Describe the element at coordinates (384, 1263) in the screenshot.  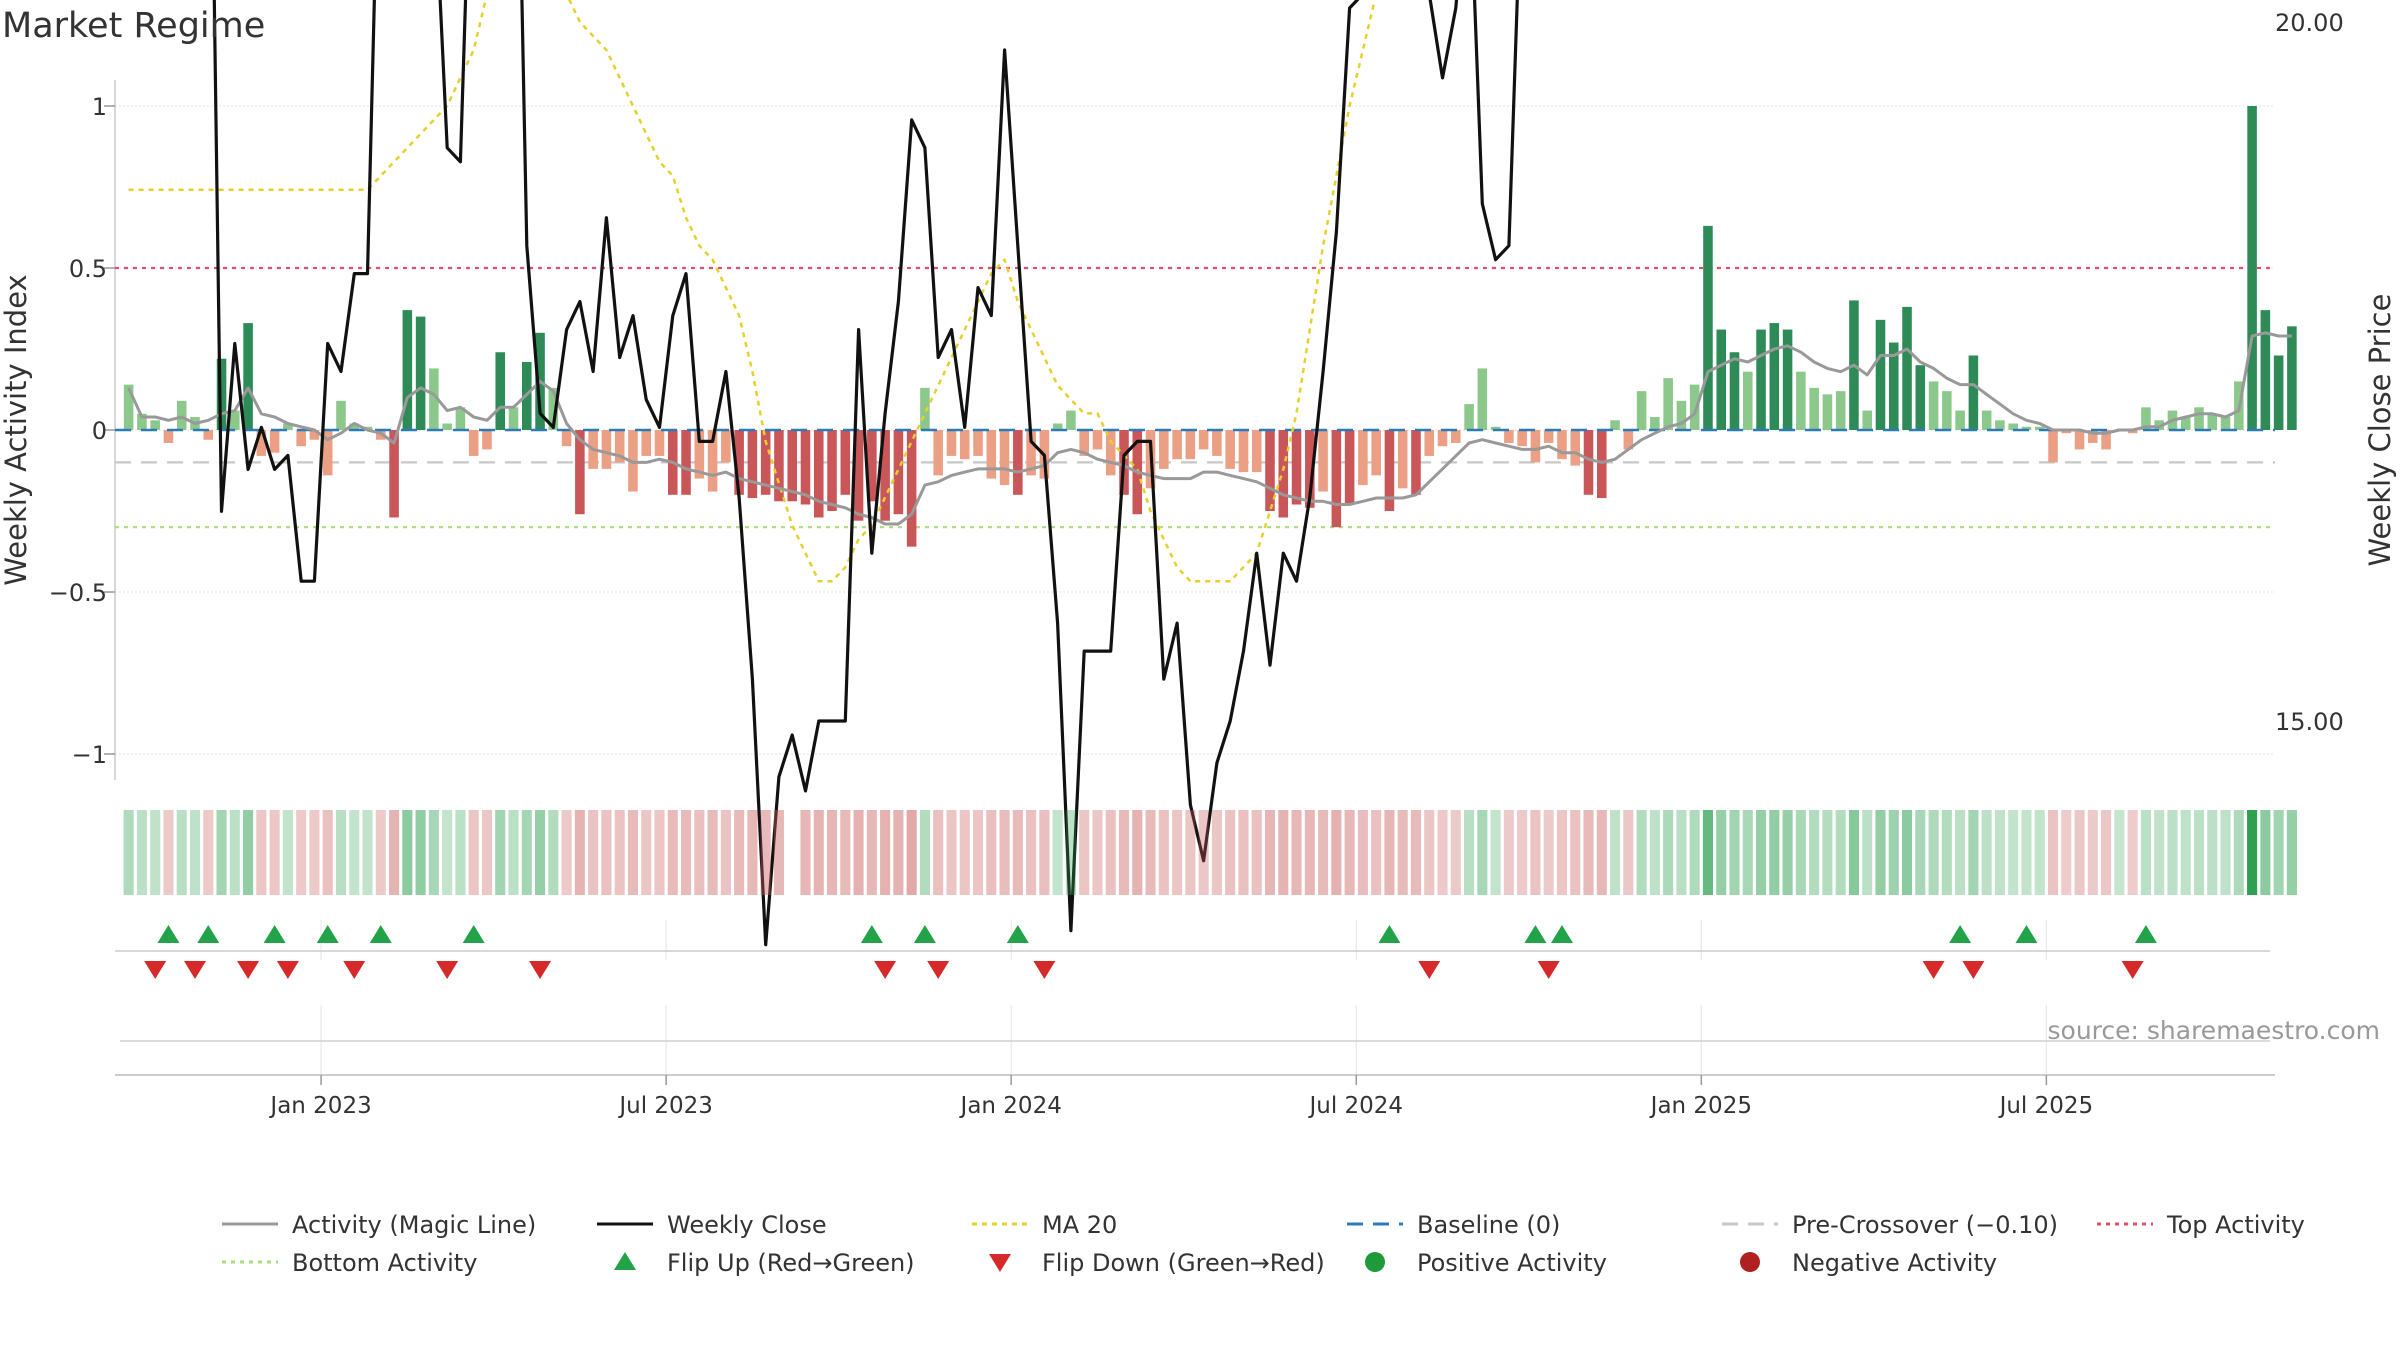
I see `legend-label: Bottom Activity` at that location.